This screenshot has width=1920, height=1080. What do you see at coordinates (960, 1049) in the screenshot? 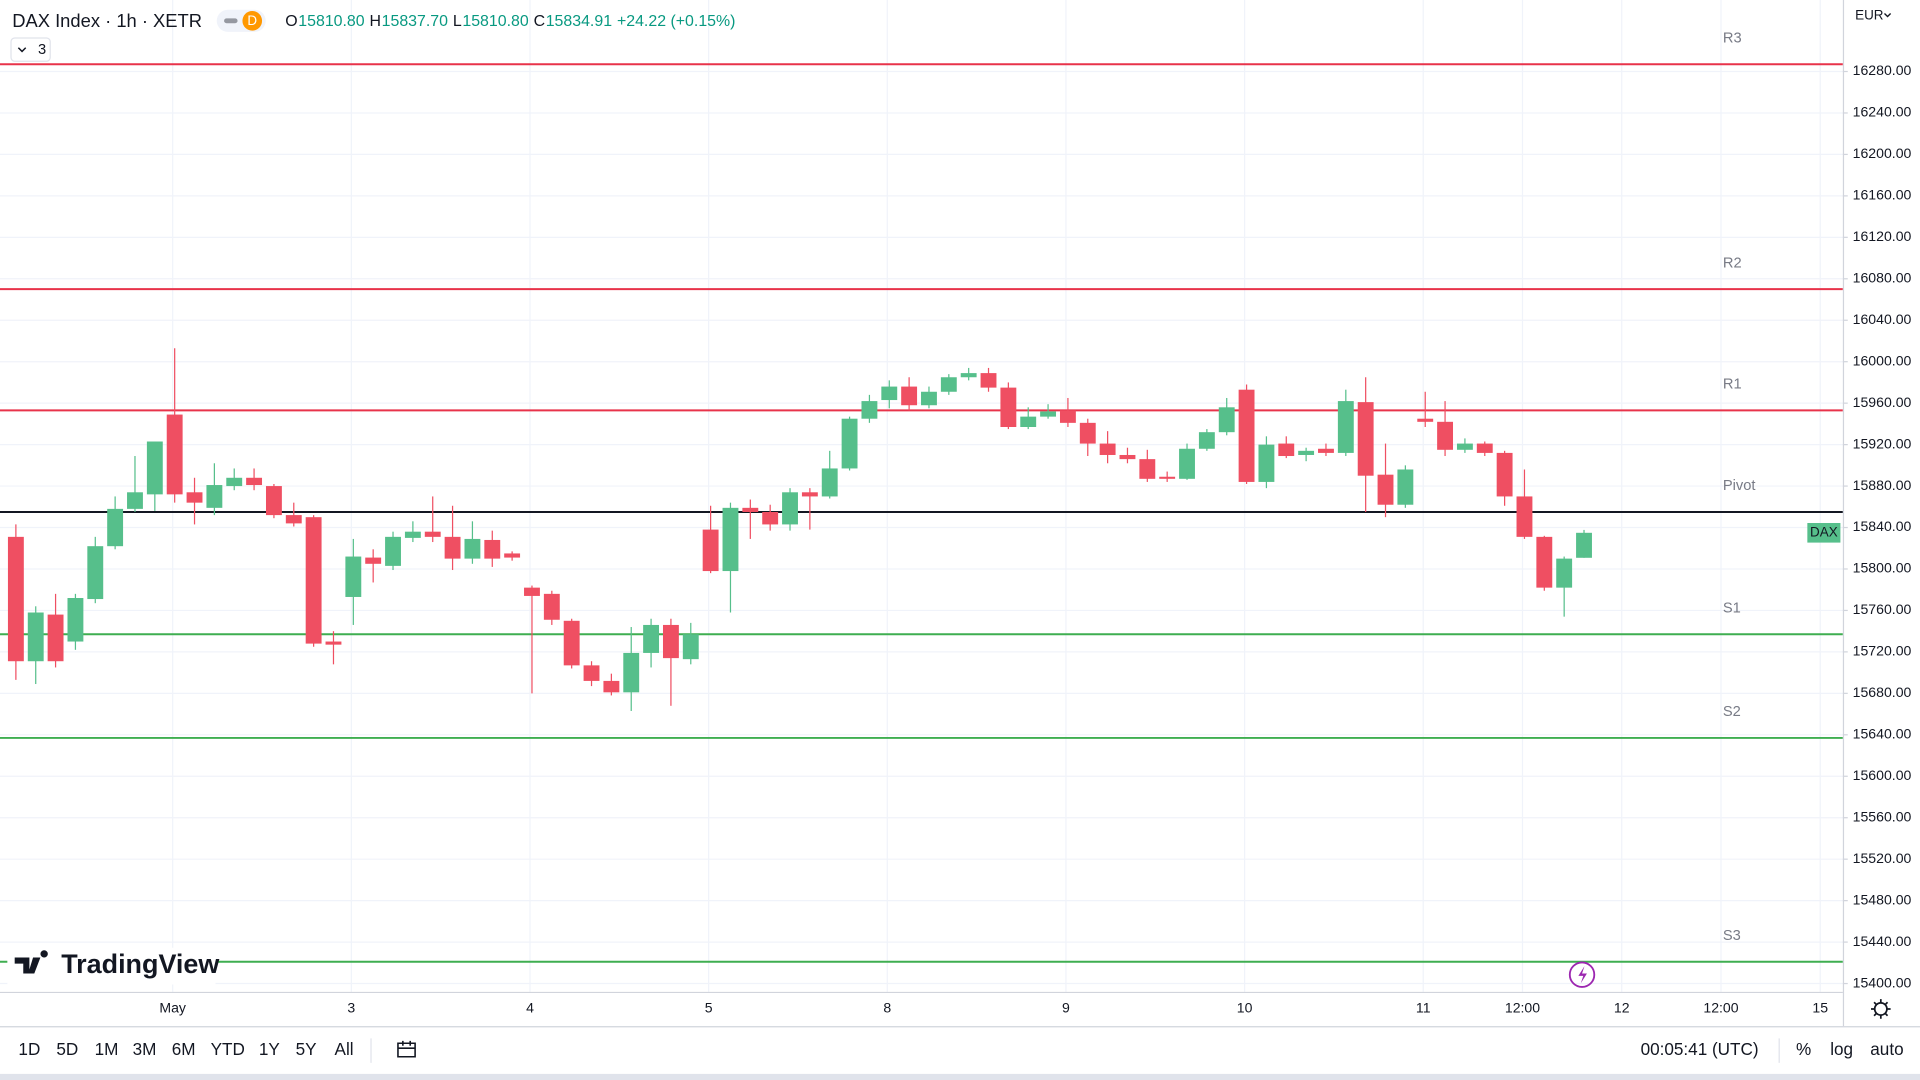
I see `toolbar: 1D 5D 1M 3M 6M YTD 1Y 5Y All% log auto` at bounding box center [960, 1049].